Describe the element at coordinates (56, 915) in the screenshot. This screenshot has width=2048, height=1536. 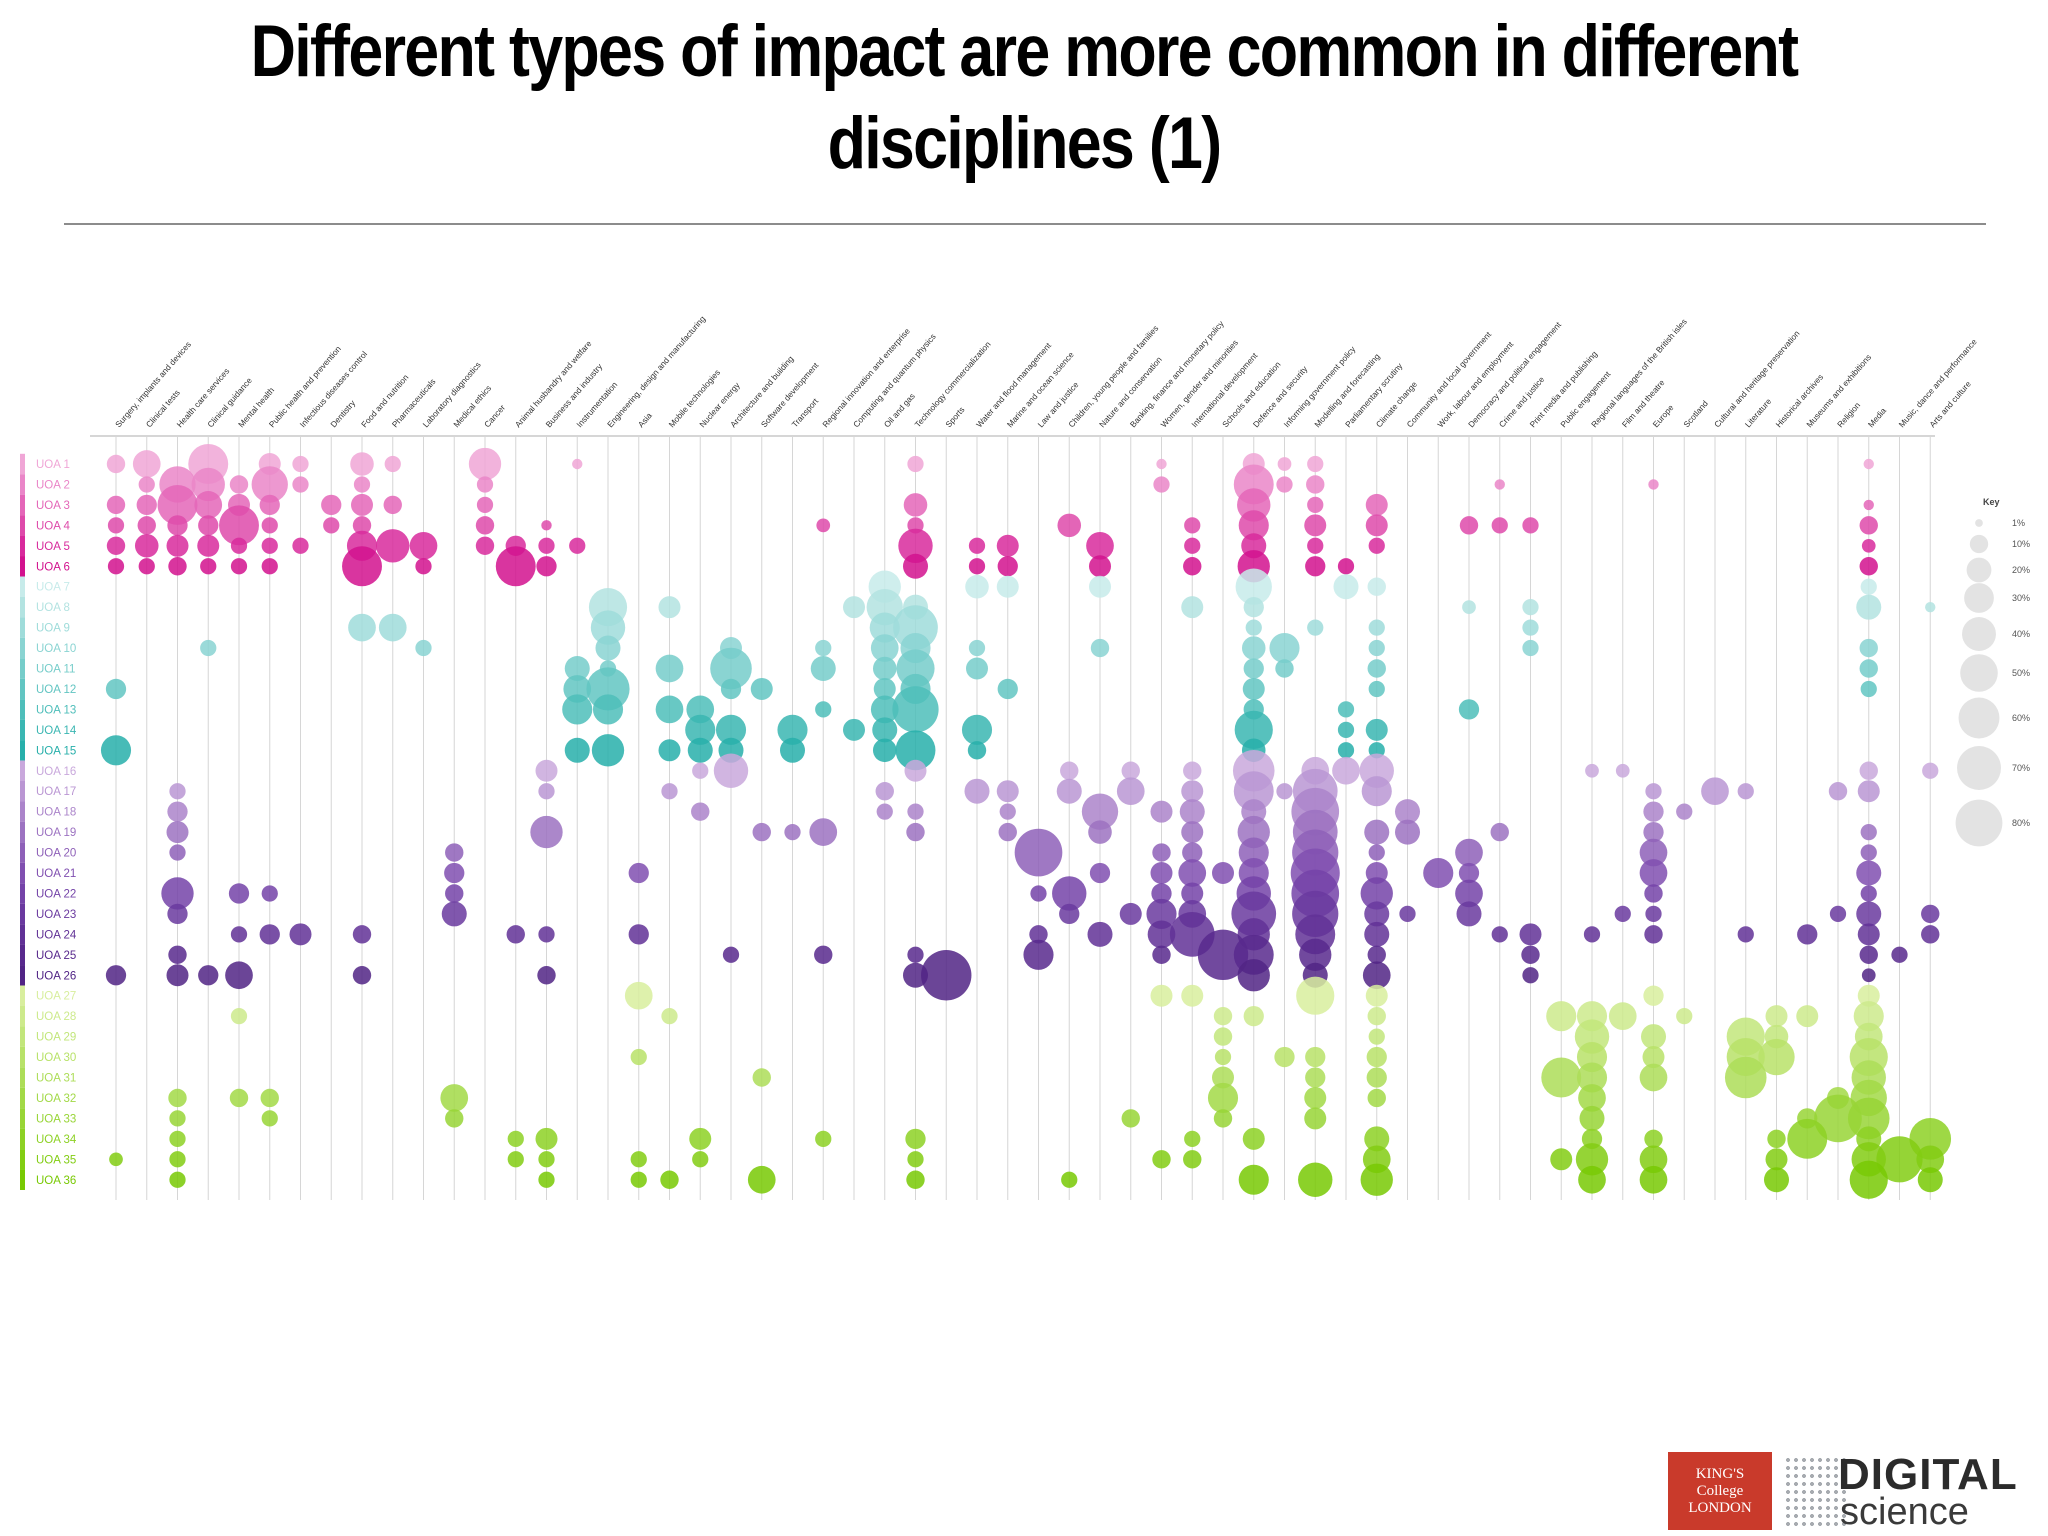
I see `row-label: UOA 23` at that location.